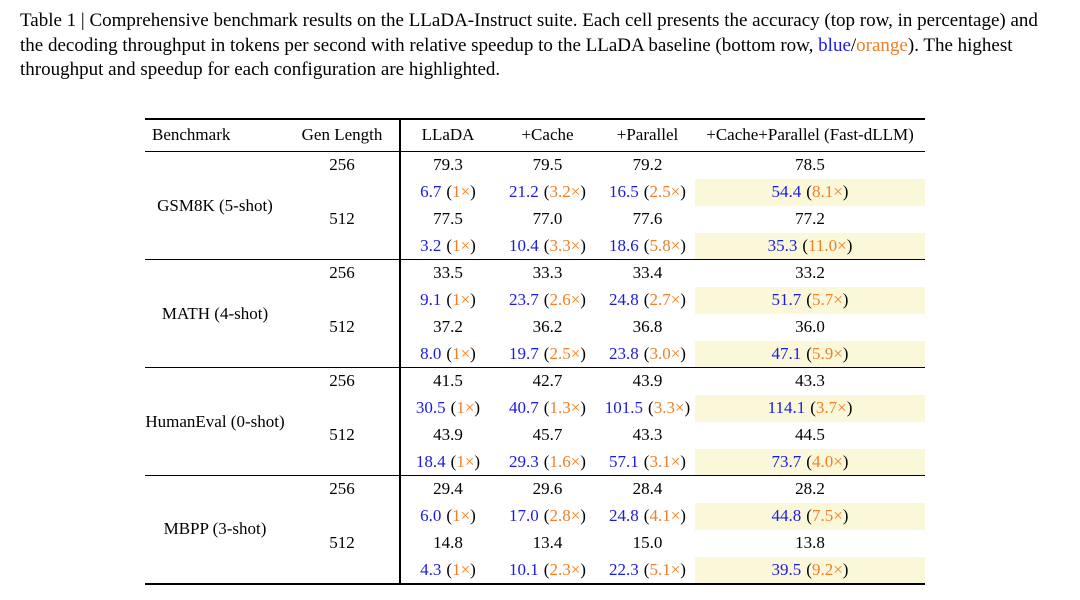 The height and width of the screenshot is (600, 1080). I want to click on accuracy-cell: 36.2, so click(547, 326).